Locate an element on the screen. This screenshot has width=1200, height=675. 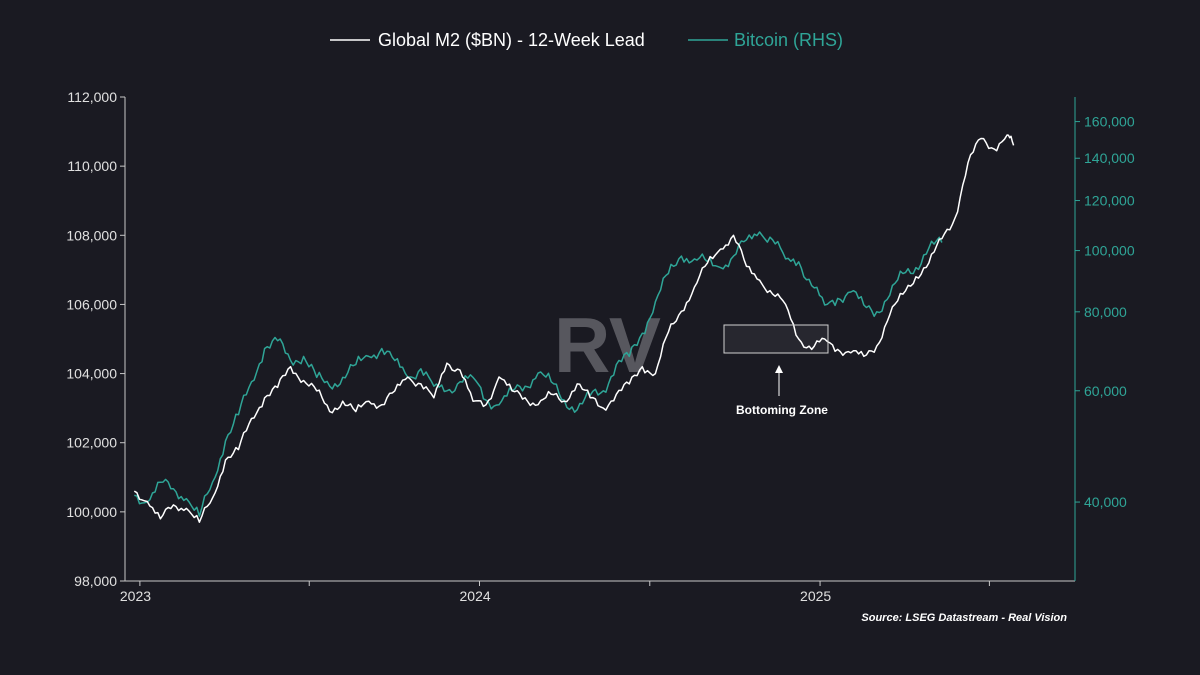
x-tick-label: 2025 is located at coordinates (815, 596).